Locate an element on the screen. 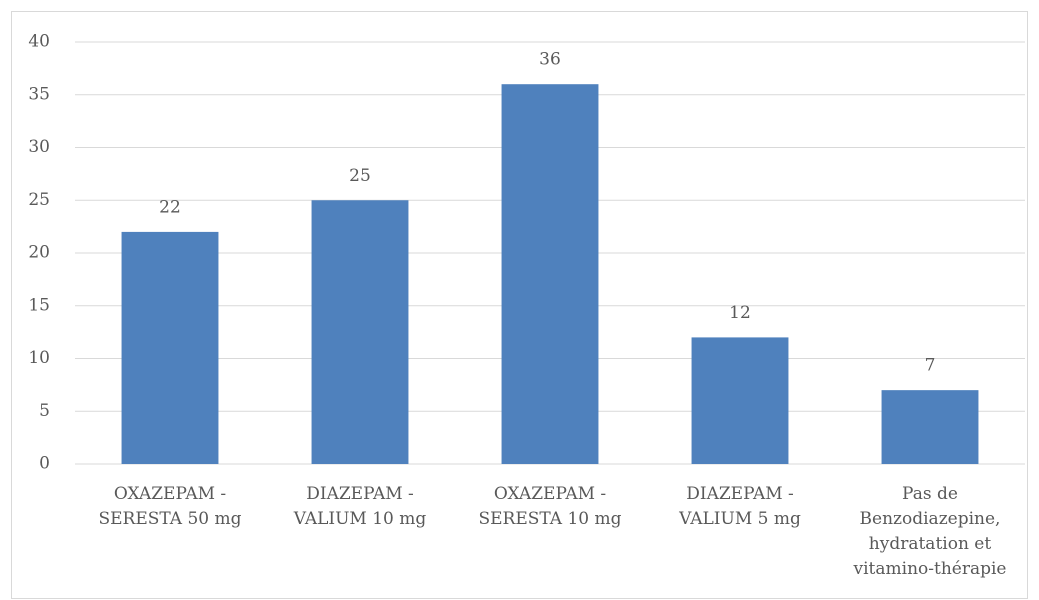 Image resolution: width=1039 pixels, height=600 pixels. x-tick-label-line: Pas de is located at coordinates (930, 494).